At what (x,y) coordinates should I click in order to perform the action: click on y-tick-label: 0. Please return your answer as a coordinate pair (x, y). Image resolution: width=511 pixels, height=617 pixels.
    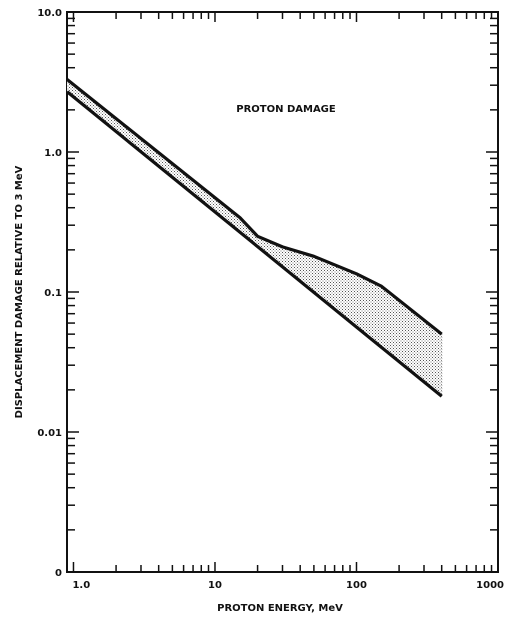
    Looking at the image, I should click on (58, 573).